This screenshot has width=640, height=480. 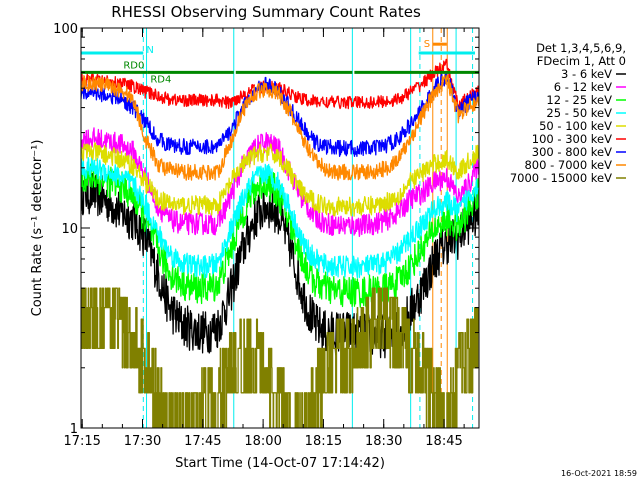 I want to click on series-line-50-100-kev, so click(x=280, y=179).